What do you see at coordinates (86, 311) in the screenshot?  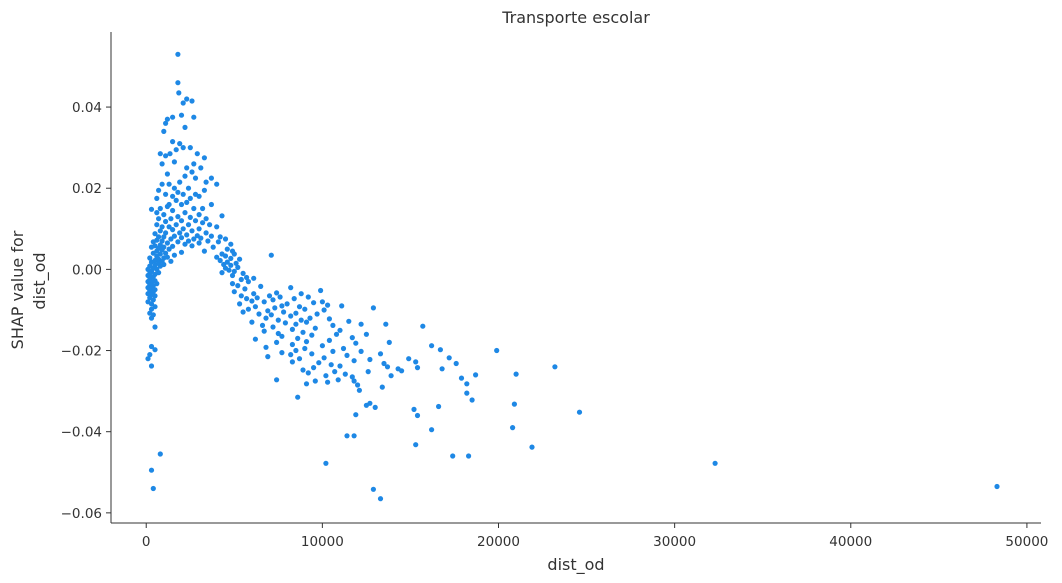 I see `y-axis-ticks: −0.06 −0.04 −0.02 0.00 0.02 0.04` at bounding box center [86, 311].